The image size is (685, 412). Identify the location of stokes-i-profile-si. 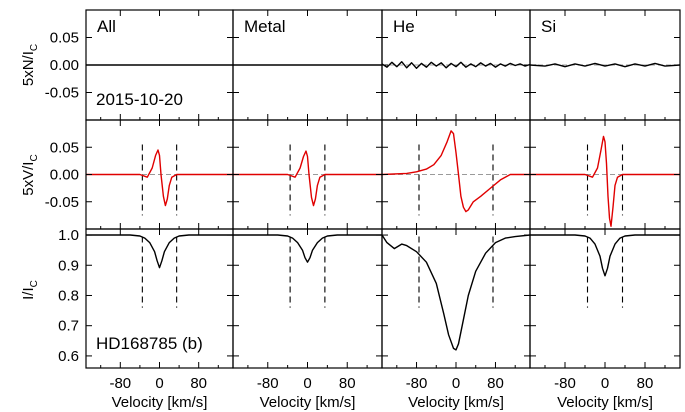
(605, 255).